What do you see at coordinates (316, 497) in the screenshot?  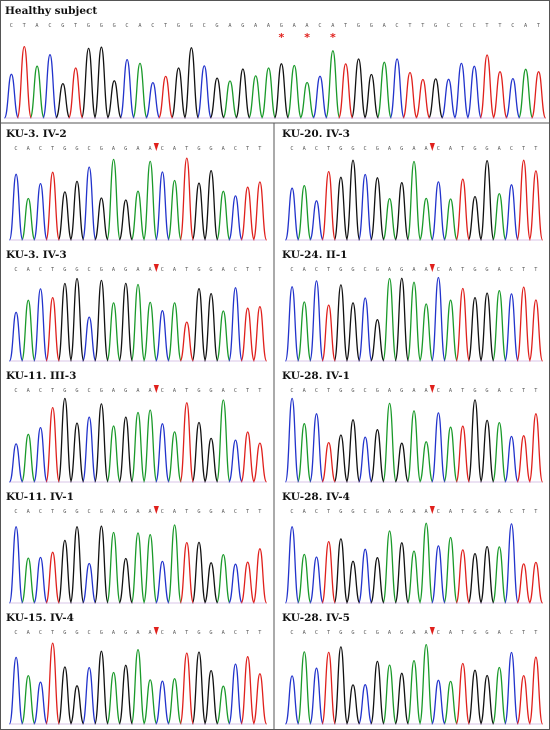 I see `patient-label: KU-28. IV-4` at bounding box center [316, 497].